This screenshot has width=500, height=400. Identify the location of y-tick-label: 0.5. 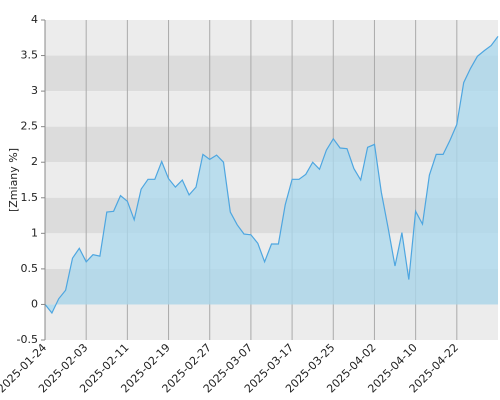
(30, 268).